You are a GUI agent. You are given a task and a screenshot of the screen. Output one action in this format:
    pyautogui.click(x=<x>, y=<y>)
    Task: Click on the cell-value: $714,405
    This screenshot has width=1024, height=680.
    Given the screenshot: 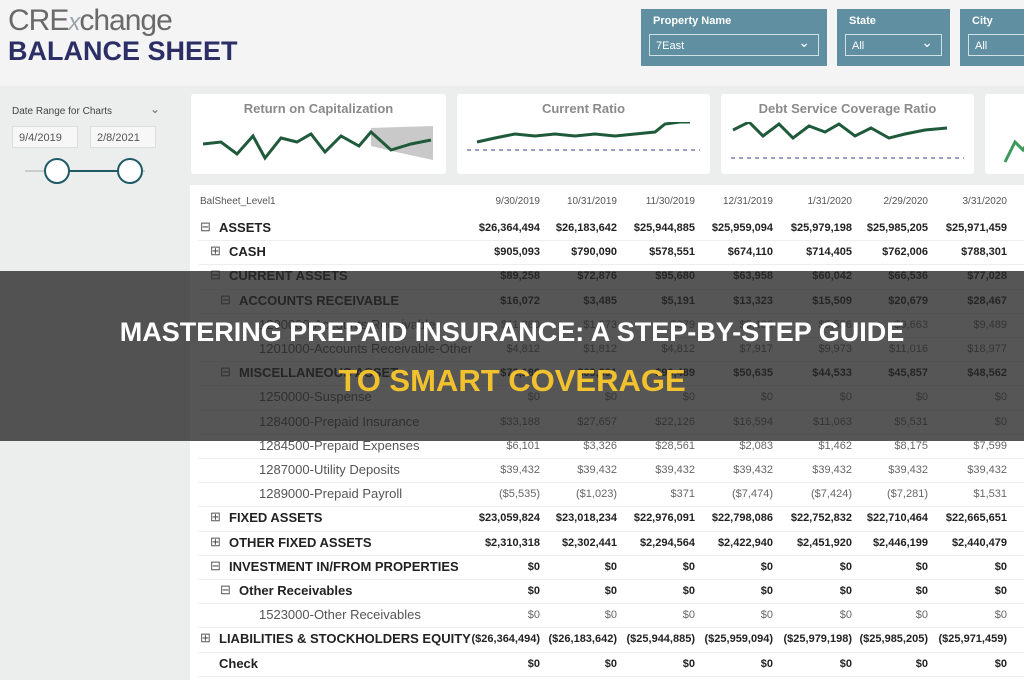 What is the action you would take?
    pyautogui.click(x=829, y=252)
    